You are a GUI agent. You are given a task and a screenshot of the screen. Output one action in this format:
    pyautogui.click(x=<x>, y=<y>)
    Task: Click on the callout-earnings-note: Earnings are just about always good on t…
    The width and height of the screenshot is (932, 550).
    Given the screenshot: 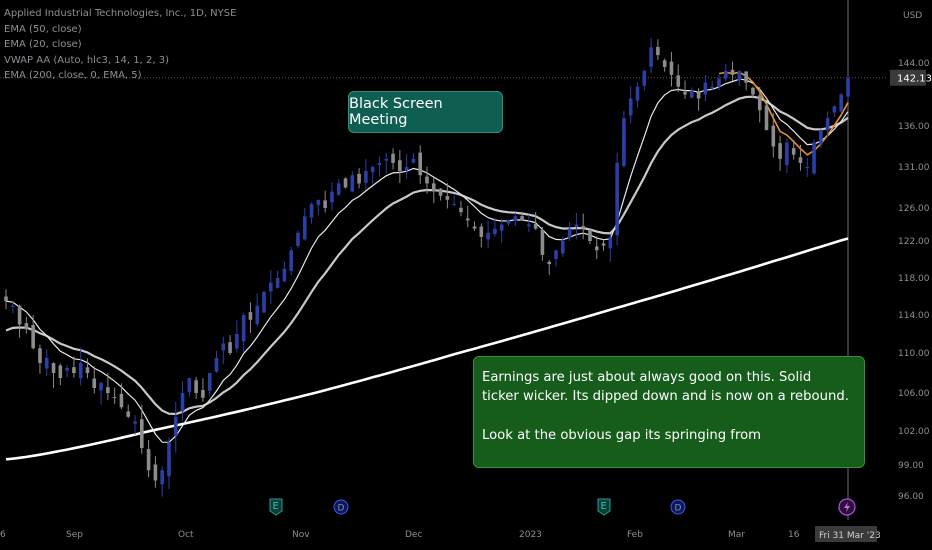 What is the action you would take?
    pyautogui.click(x=669, y=412)
    